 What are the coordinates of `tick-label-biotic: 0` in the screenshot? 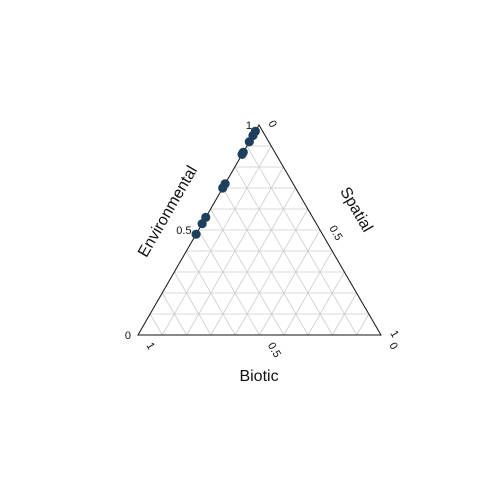 It's located at (392, 346).